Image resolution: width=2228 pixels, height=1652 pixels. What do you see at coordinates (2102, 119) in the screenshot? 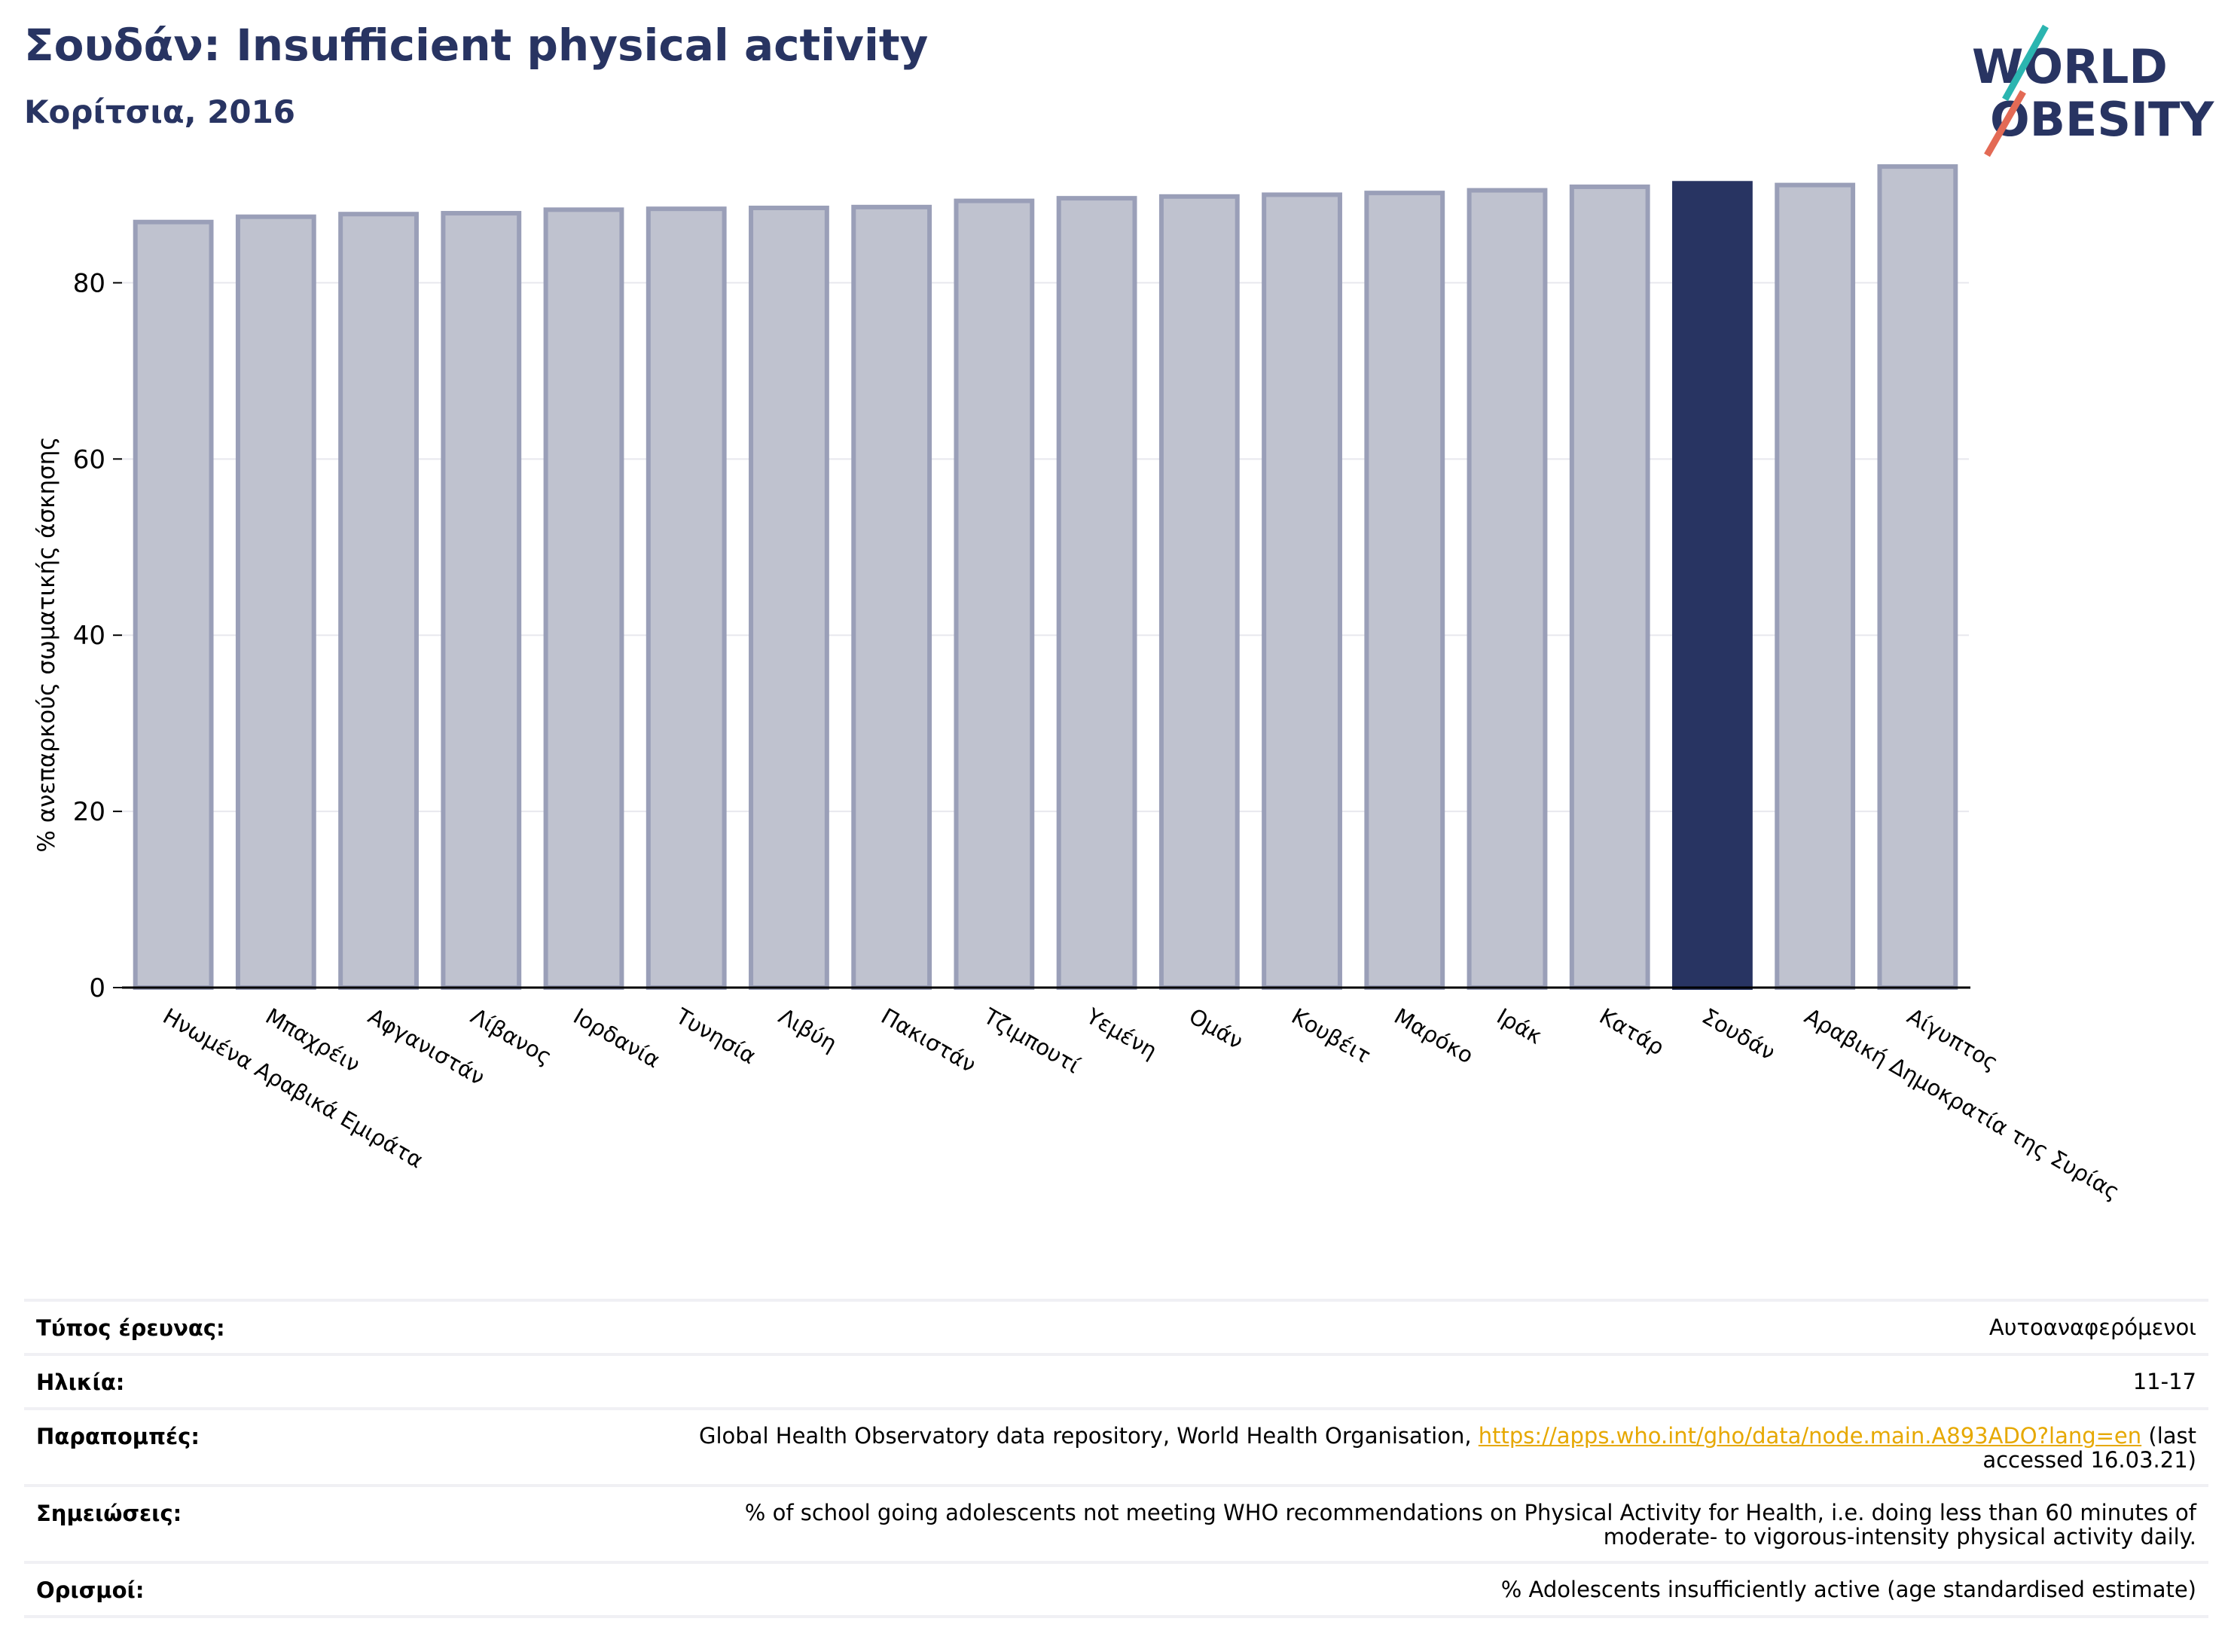
I see `logo-text-obesity: OBESITY` at bounding box center [2102, 119].